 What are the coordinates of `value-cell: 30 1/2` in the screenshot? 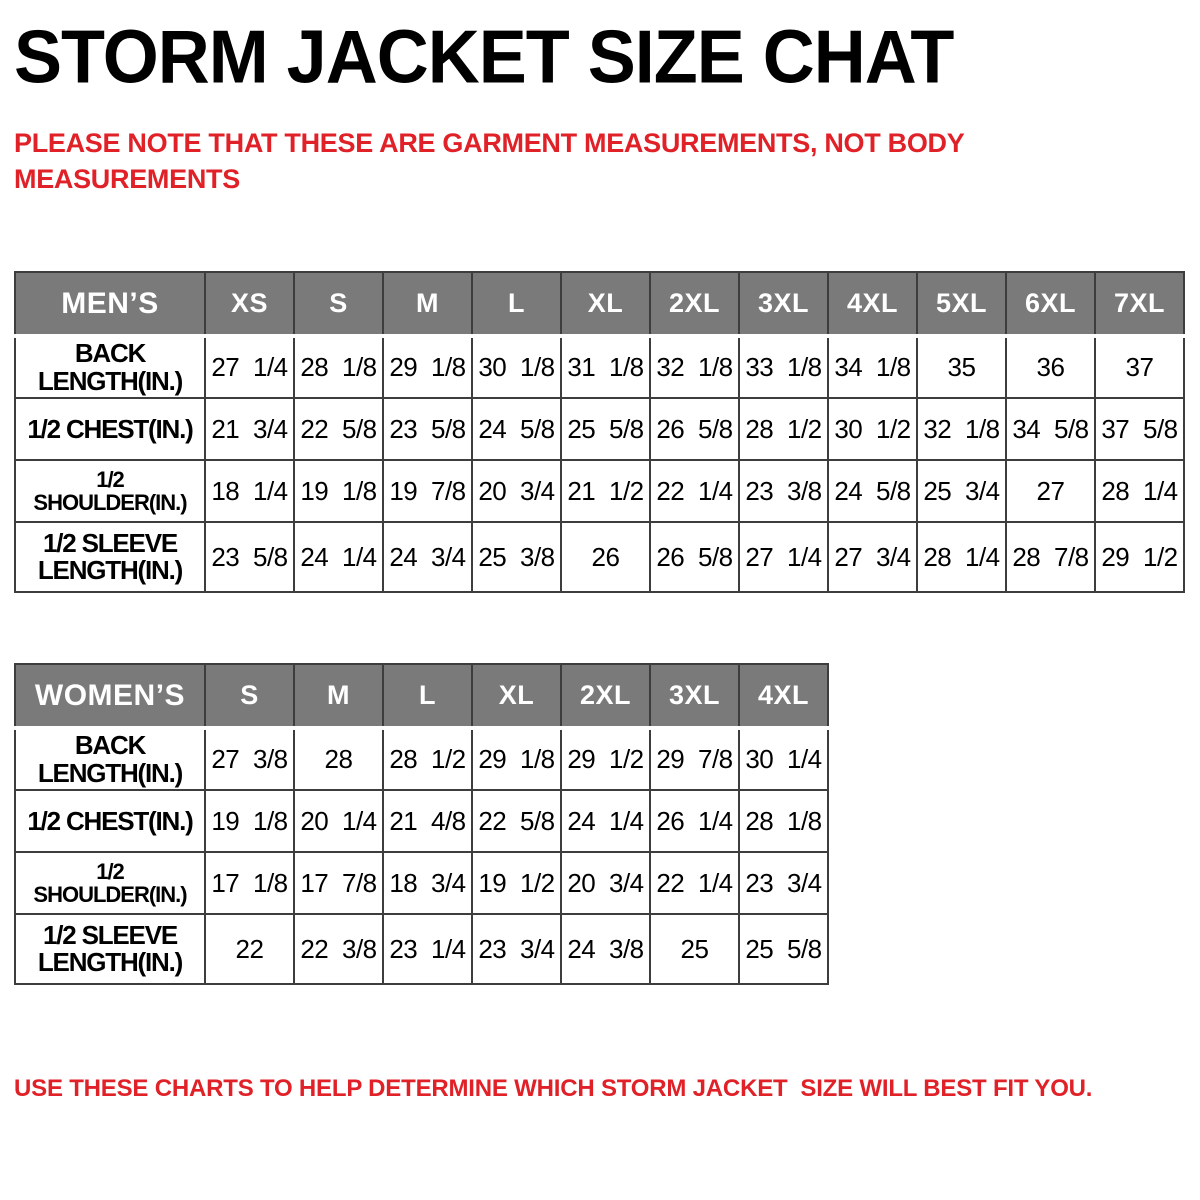 It's located at (872, 429).